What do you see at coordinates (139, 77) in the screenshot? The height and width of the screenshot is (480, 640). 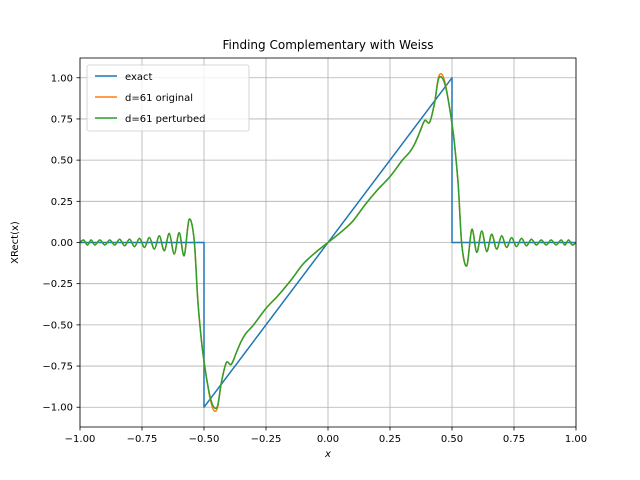 I see `legend-label: exact` at bounding box center [139, 77].